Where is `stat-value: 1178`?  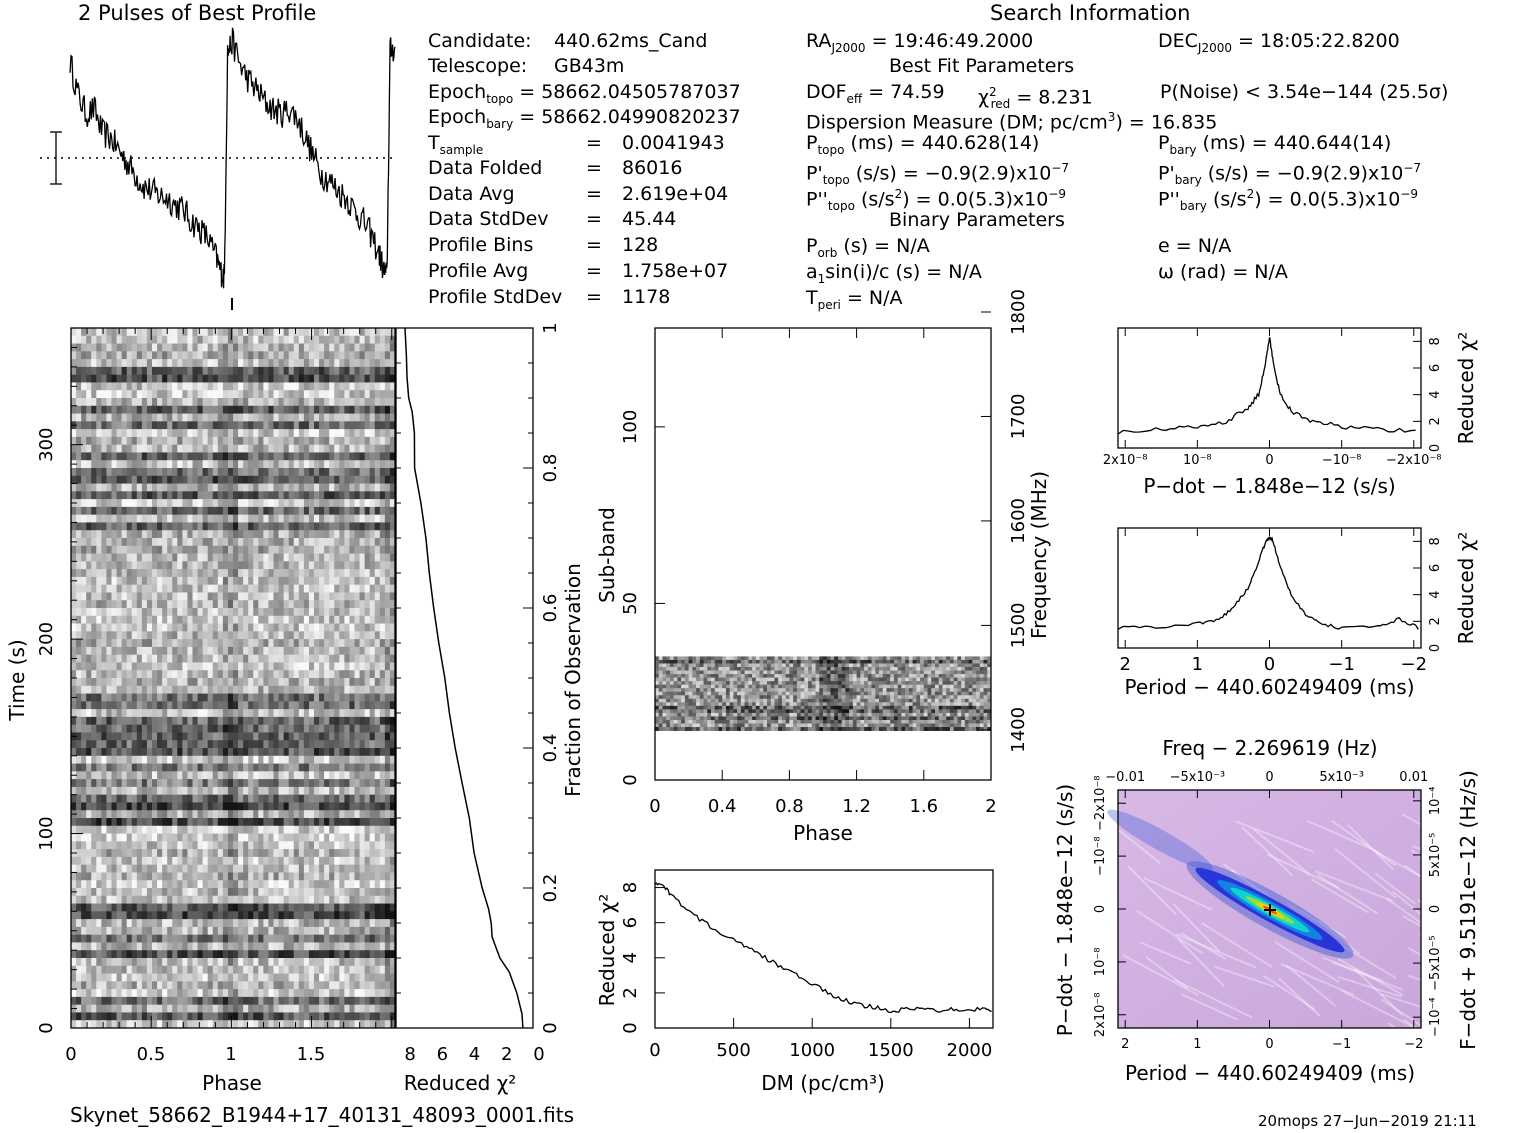 stat-value: 1178 is located at coordinates (646, 296).